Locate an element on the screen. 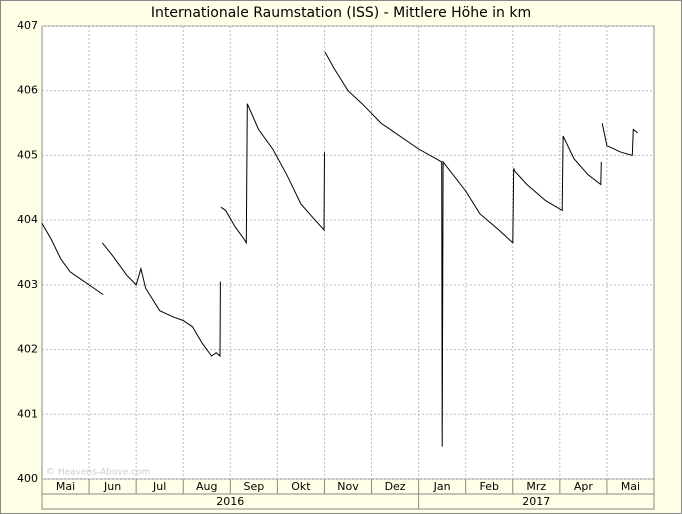  y-tick-label: 402 is located at coordinates (27, 349).